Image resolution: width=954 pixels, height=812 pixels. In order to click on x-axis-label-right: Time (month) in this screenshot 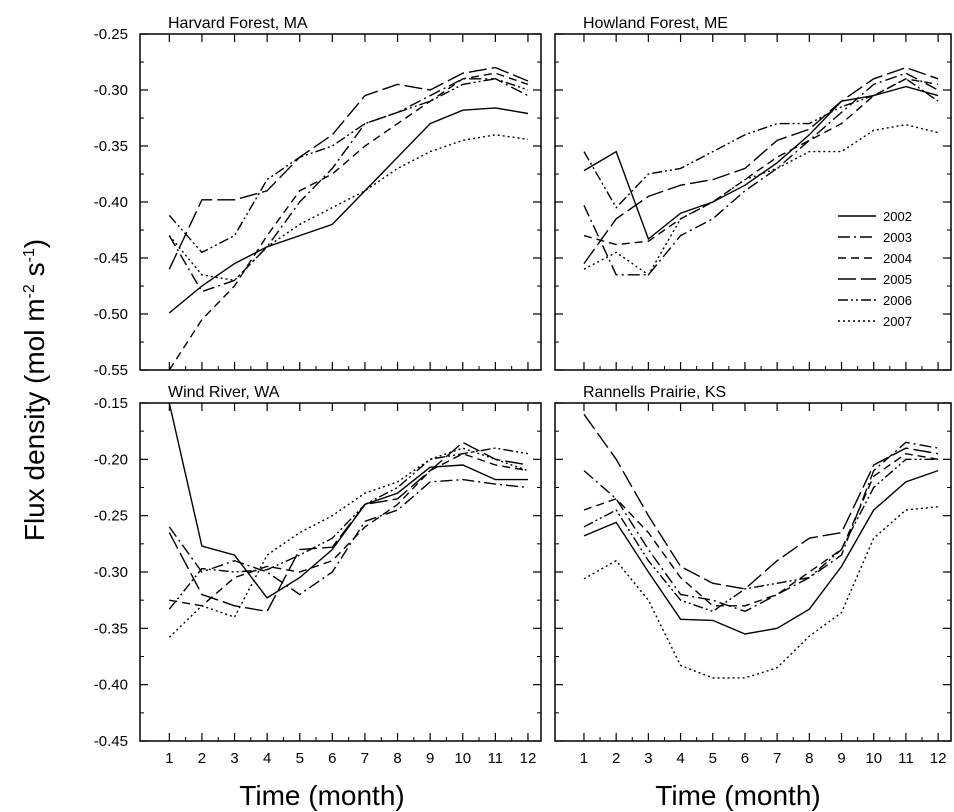, I will do `click(737, 795)`.